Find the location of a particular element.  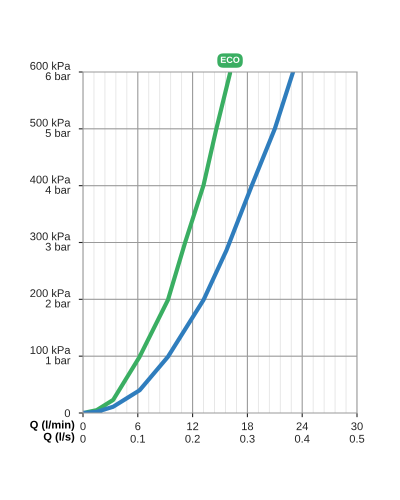

x2-tick-label: 0.3 is located at coordinates (247, 438).